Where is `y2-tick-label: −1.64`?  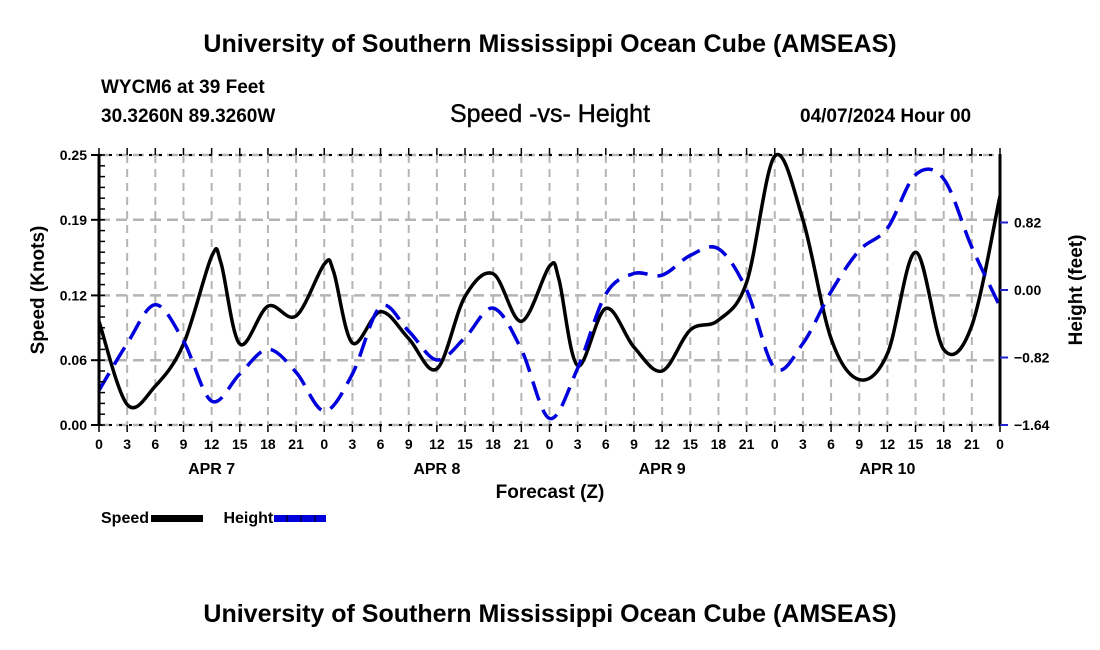 y2-tick-label: −1.64 is located at coordinates (1032, 425).